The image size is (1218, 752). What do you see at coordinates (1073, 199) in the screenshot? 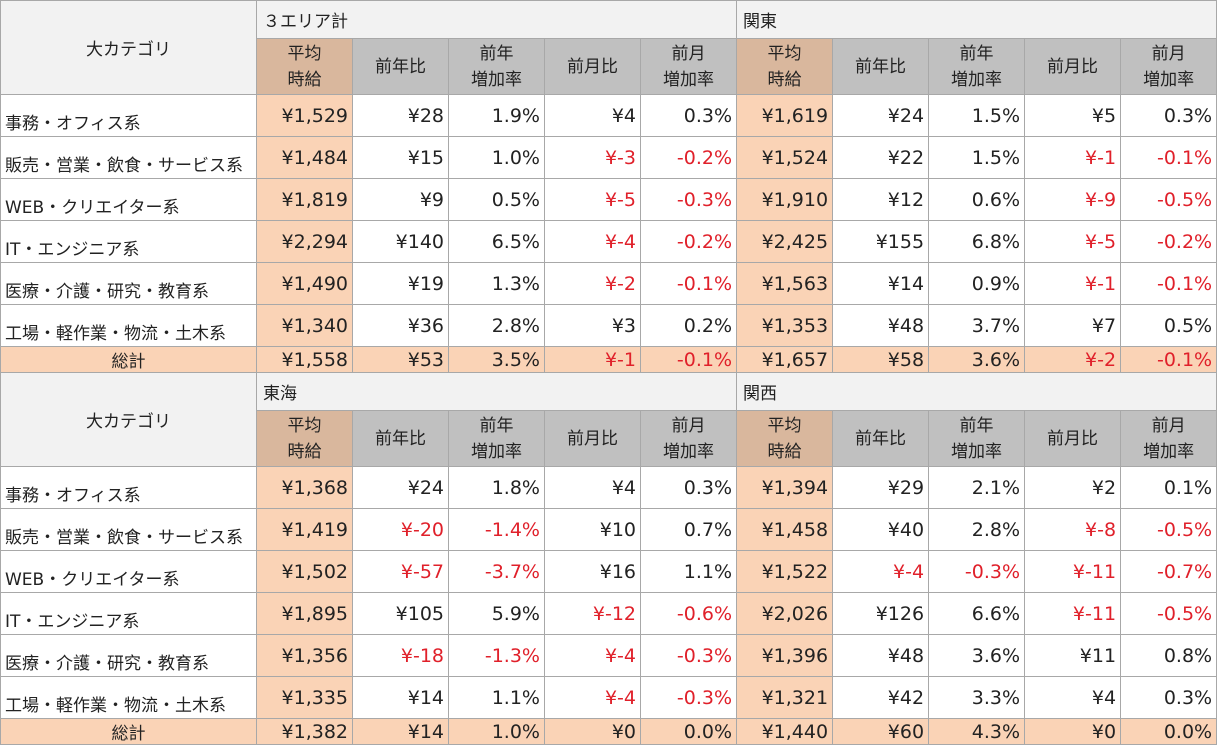
I see `mom-cell: ¥-9` at bounding box center [1073, 199].